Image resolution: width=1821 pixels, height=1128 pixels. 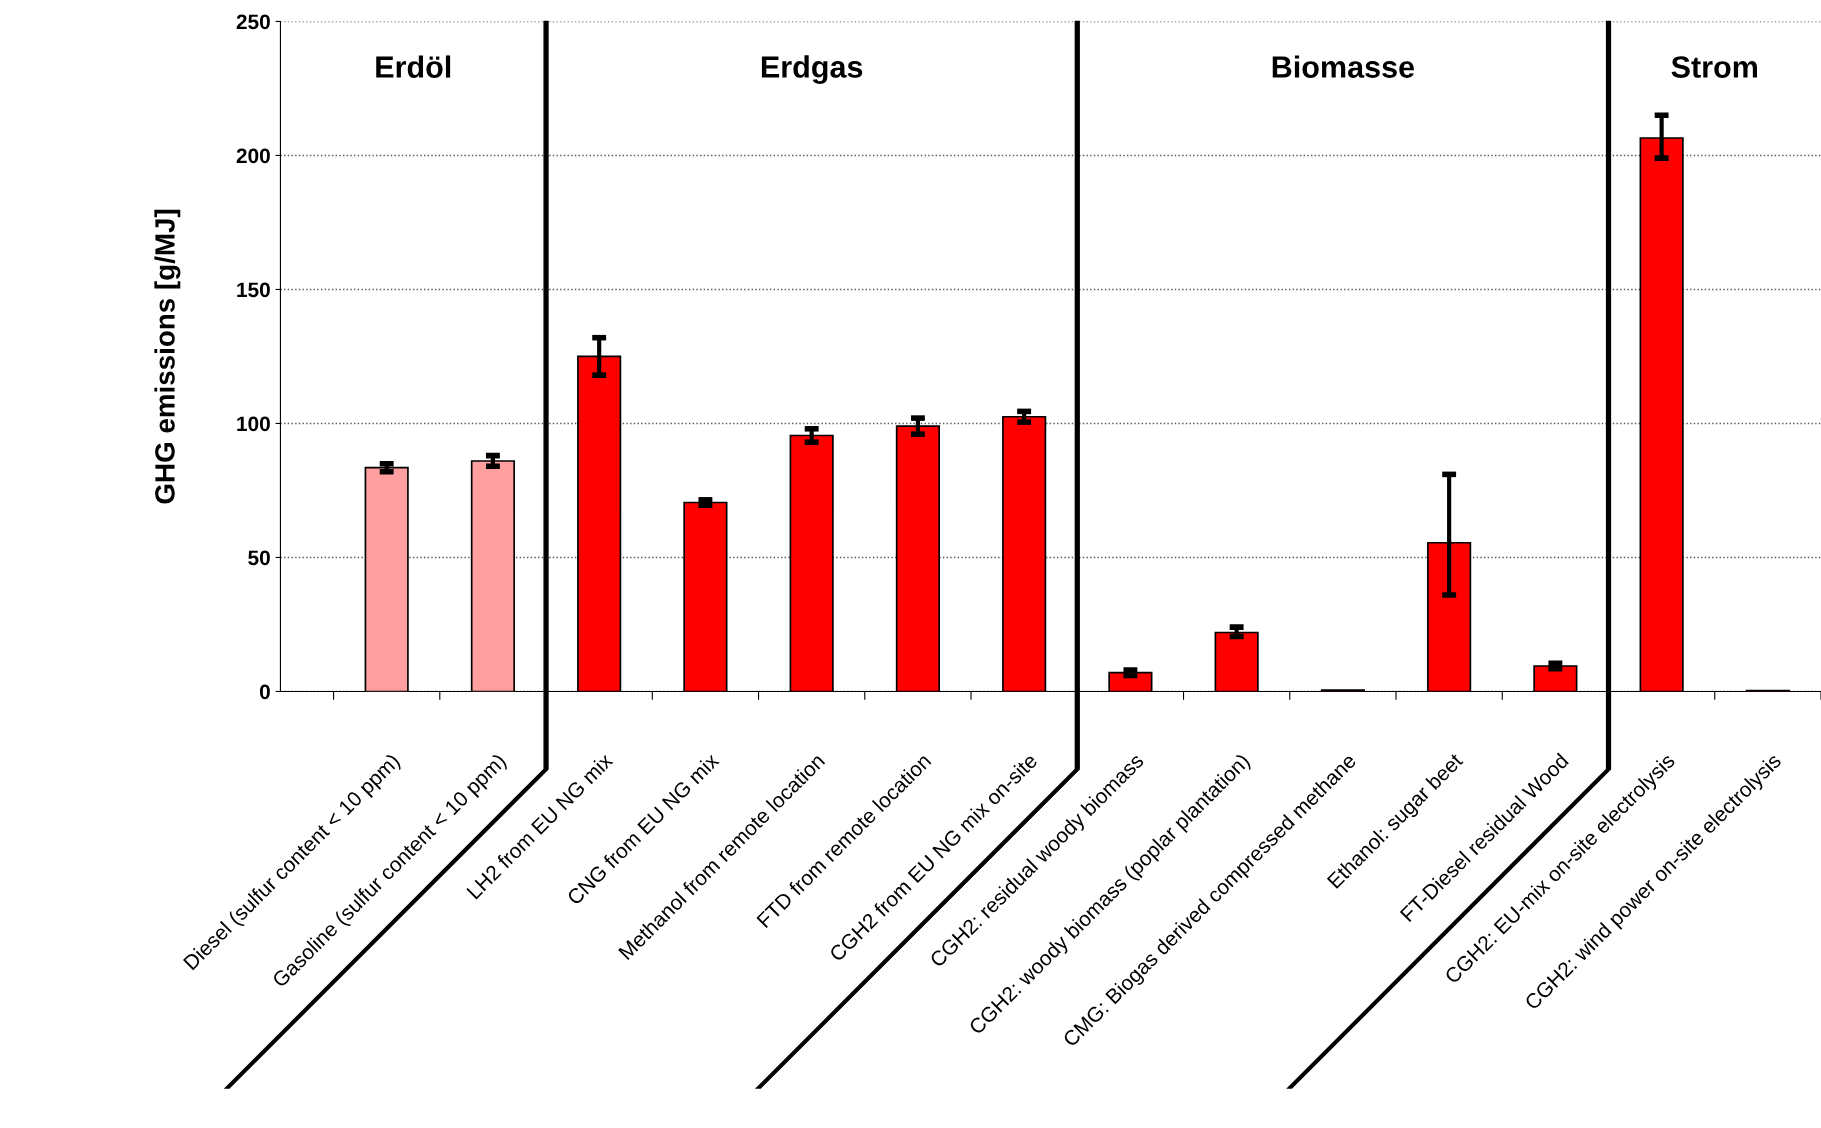 What do you see at coordinates (259, 558) in the screenshot?
I see `y-tick-label: 50` at bounding box center [259, 558].